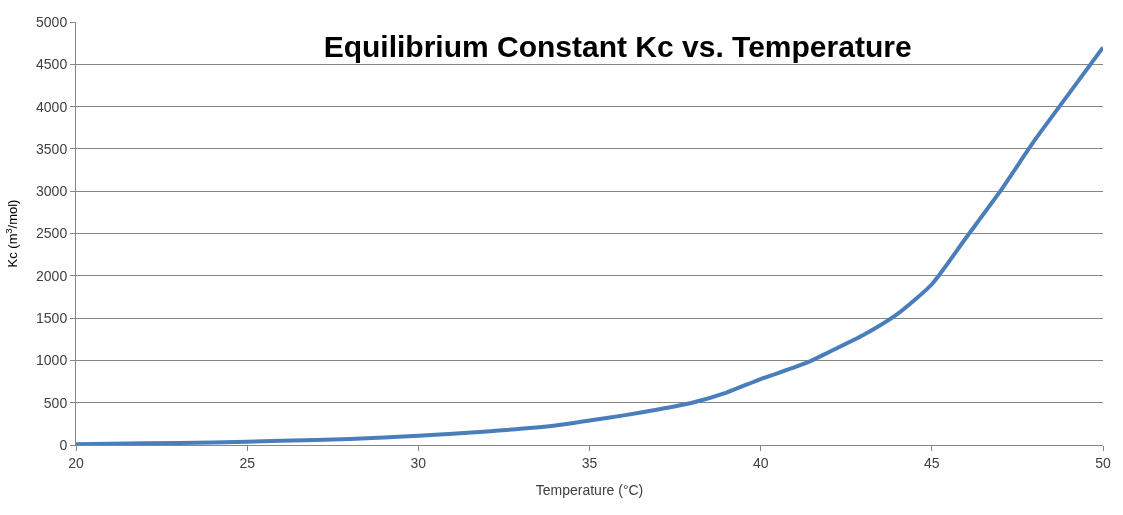 Image resolution: width=1123 pixels, height=515 pixels. Describe the element at coordinates (589, 462) in the screenshot. I see `x-tick-label: 35` at that location.